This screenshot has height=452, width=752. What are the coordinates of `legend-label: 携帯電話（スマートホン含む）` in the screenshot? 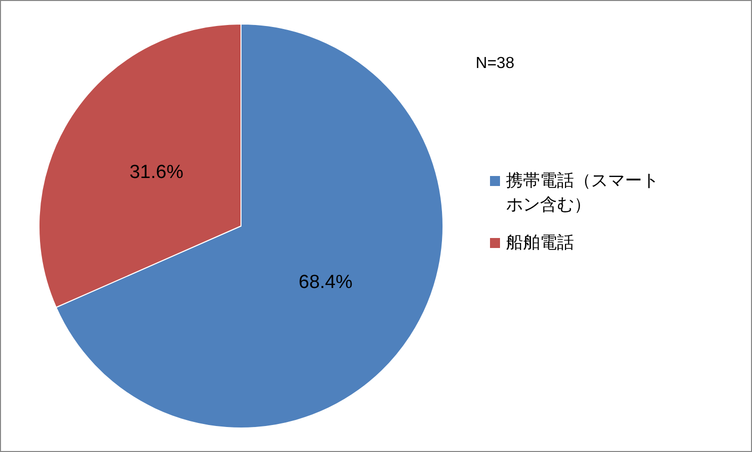 It's located at (582, 192).